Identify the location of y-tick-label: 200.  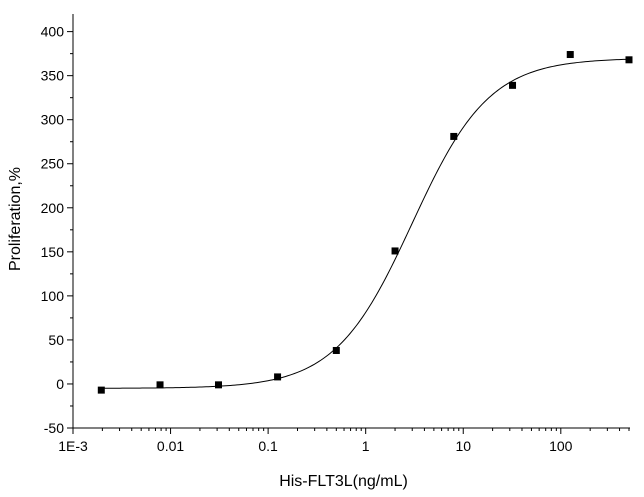
(53, 208).